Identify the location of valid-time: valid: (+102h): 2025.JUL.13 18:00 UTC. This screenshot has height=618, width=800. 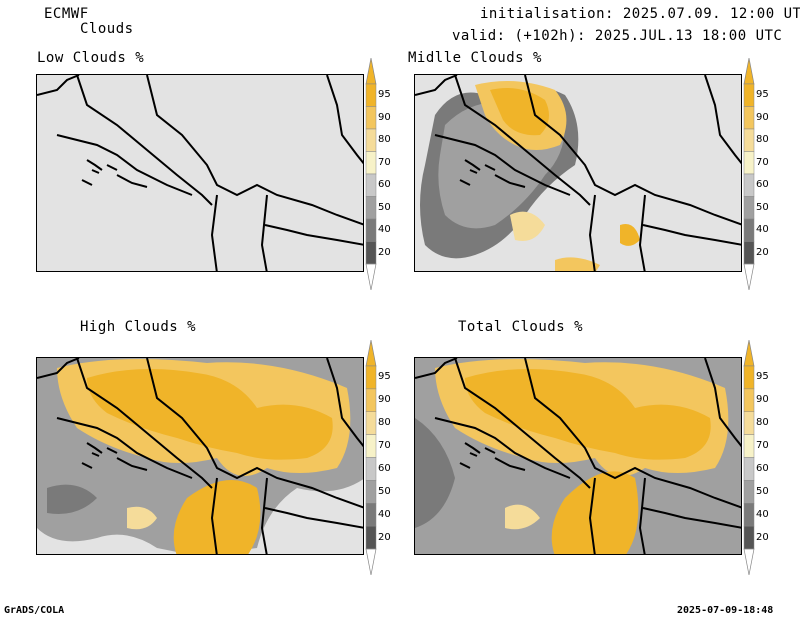
(617, 36).